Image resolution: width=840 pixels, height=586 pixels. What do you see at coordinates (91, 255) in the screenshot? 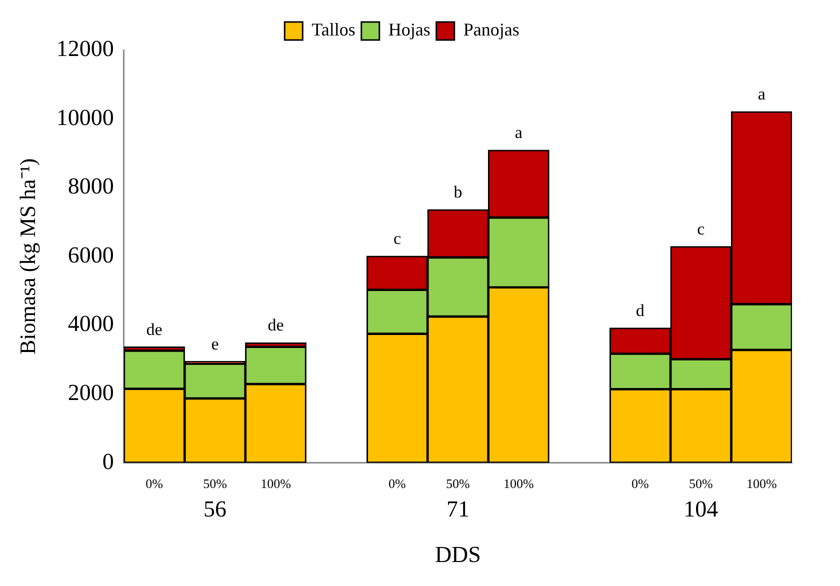
I see `y-tick-label: 6000` at bounding box center [91, 255].